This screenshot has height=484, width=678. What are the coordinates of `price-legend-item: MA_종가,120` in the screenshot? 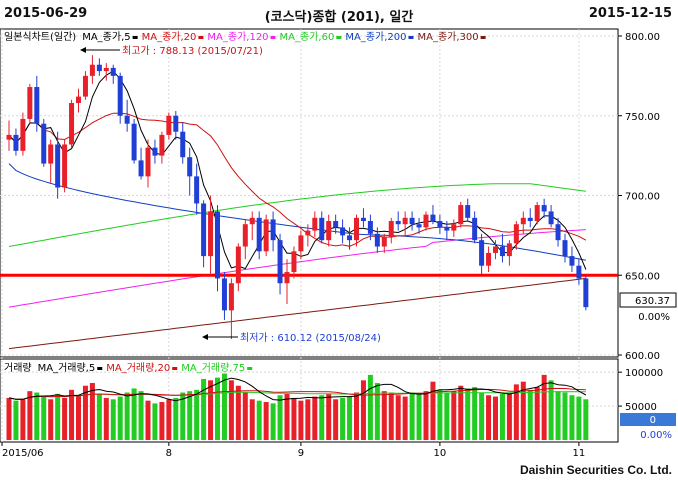 It's located at (237, 37).